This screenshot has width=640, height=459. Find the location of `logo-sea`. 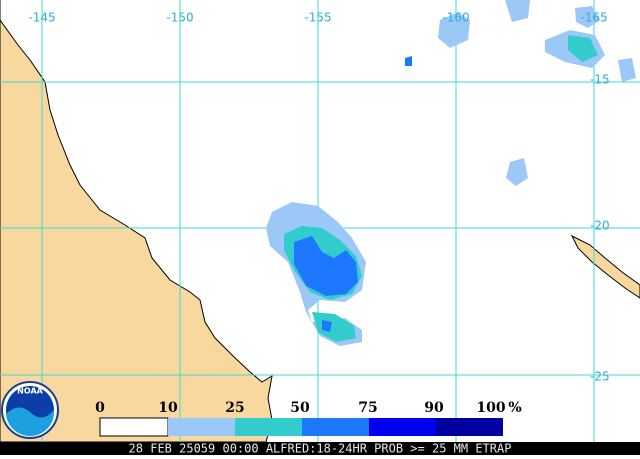

logo-sea is located at coordinates (30, 422).